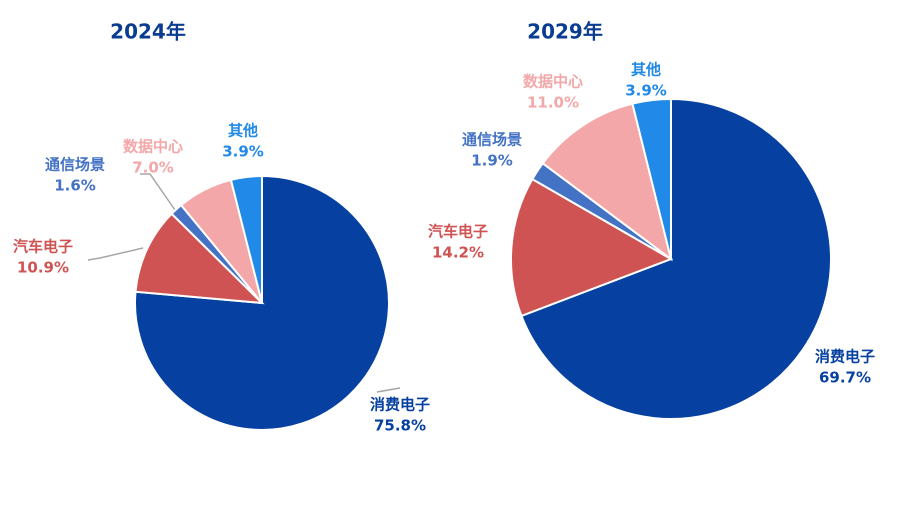 The height and width of the screenshot is (514, 897). What do you see at coordinates (553, 103) in the screenshot?
I see `value-label: 11.0%` at bounding box center [553, 103].